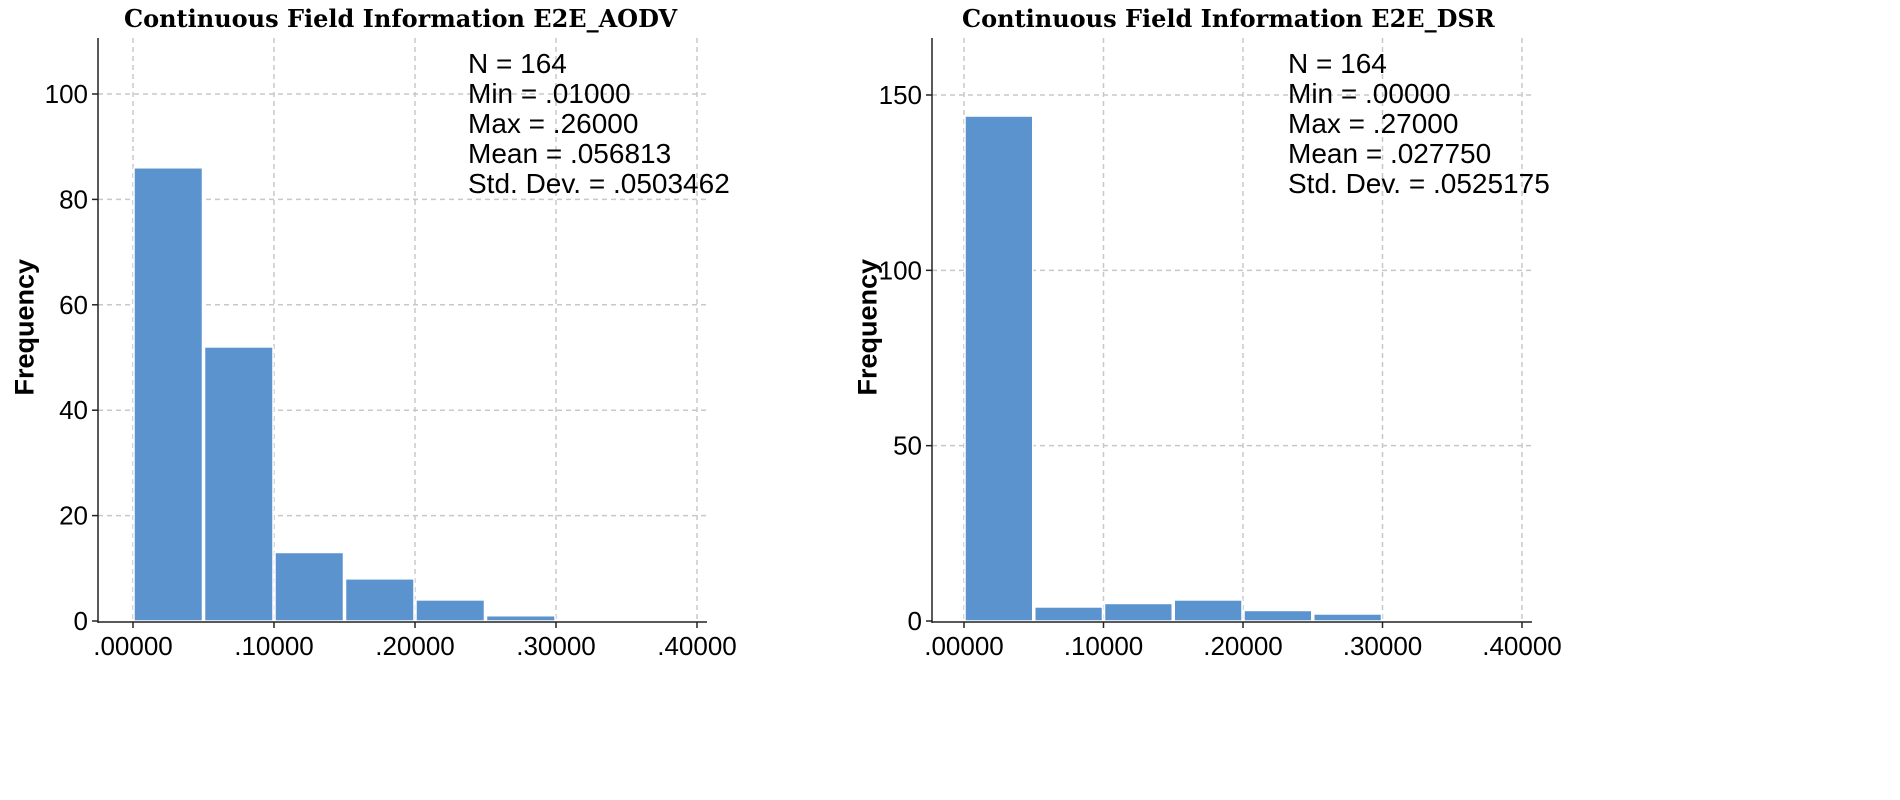  Describe the element at coordinates (900, 95) in the screenshot. I see `y-tick-label: 150` at that location.